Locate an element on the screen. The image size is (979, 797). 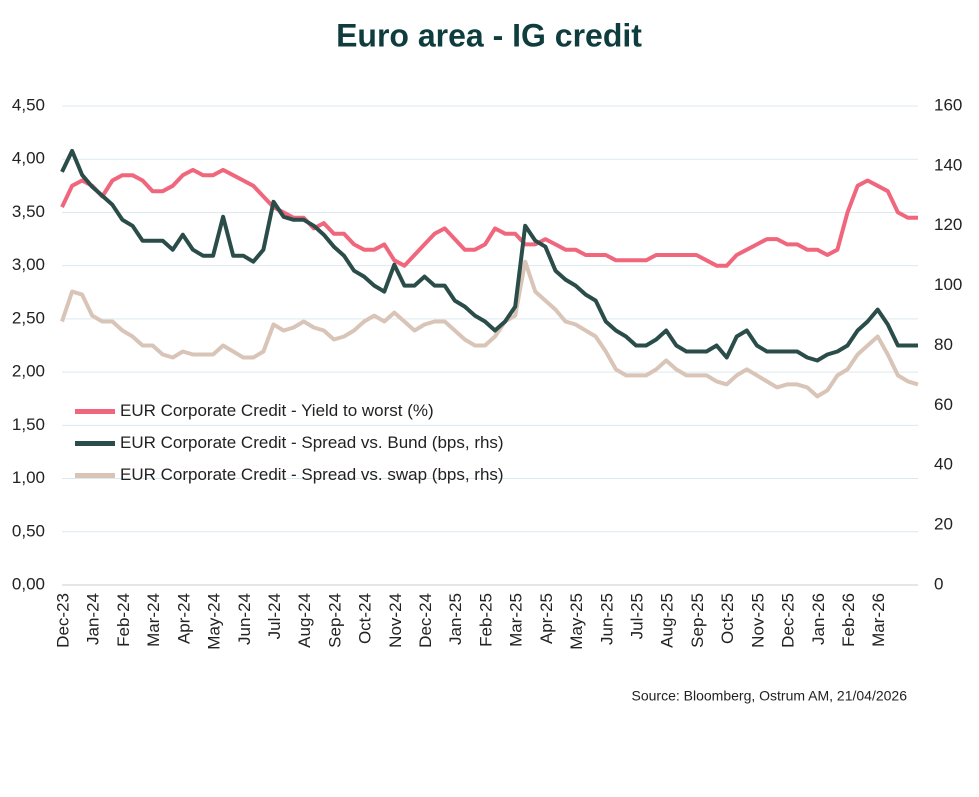
x-tick-label: Jan-24 is located at coordinates (93, 619).